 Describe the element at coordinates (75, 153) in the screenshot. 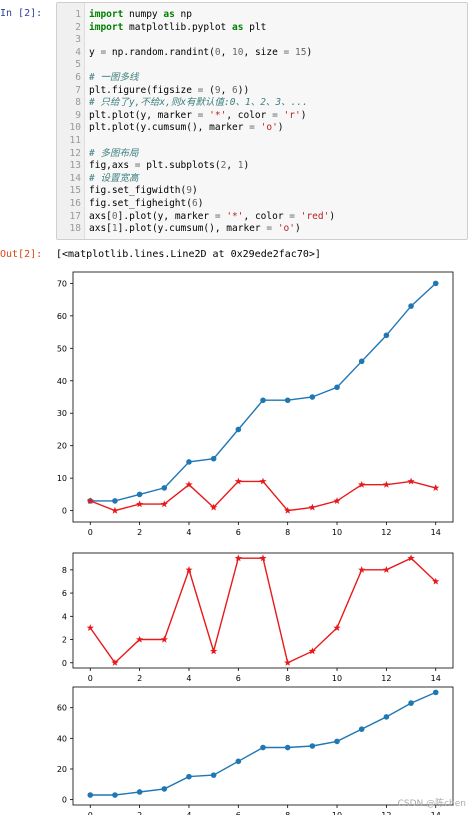

I see `line-number: 12` at that location.